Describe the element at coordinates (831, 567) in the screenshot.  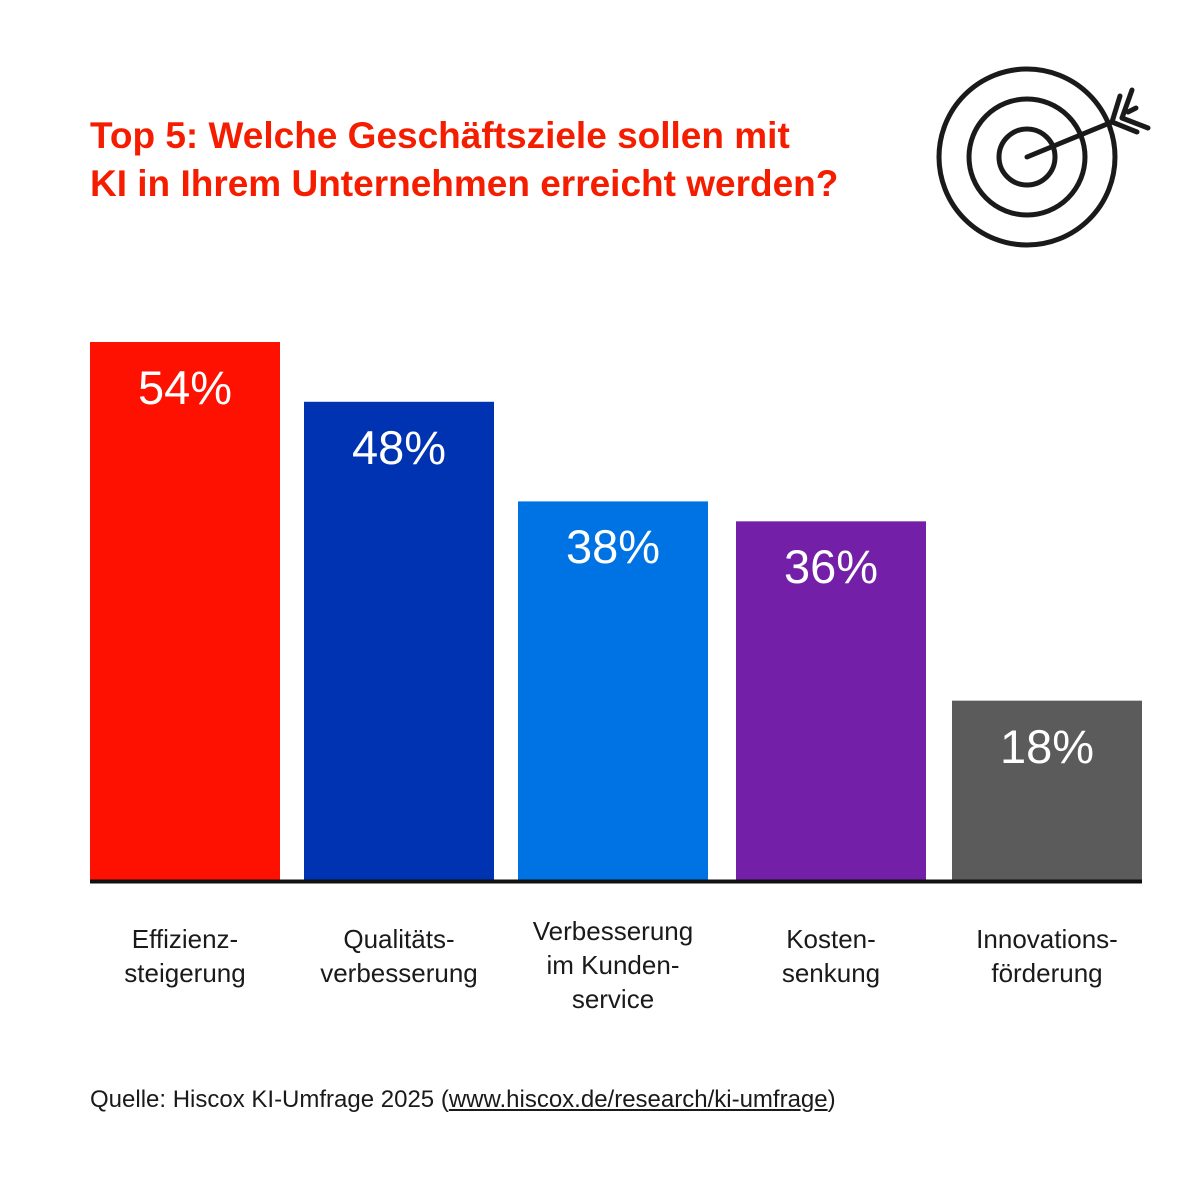
I see `bar-value-label: 36%` at that location.